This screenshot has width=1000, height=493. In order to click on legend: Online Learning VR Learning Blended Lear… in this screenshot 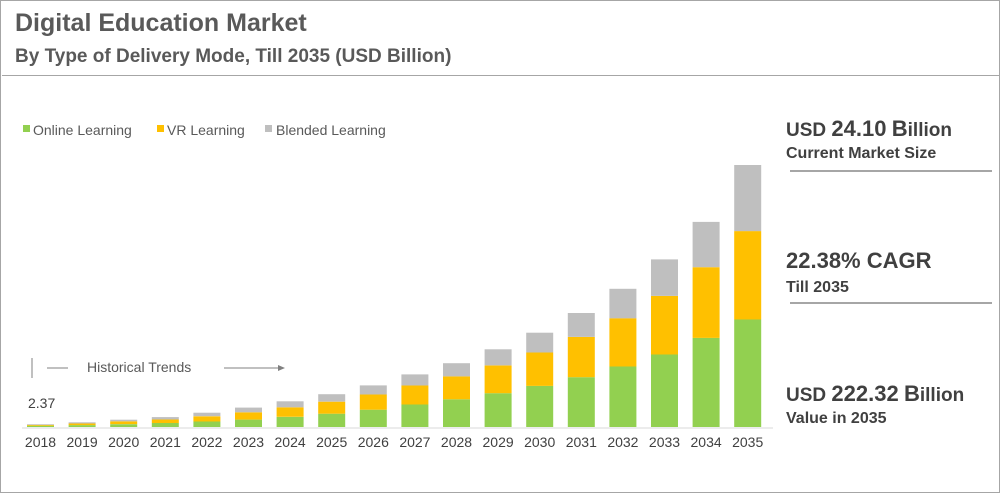, I will do `click(204, 130)`.